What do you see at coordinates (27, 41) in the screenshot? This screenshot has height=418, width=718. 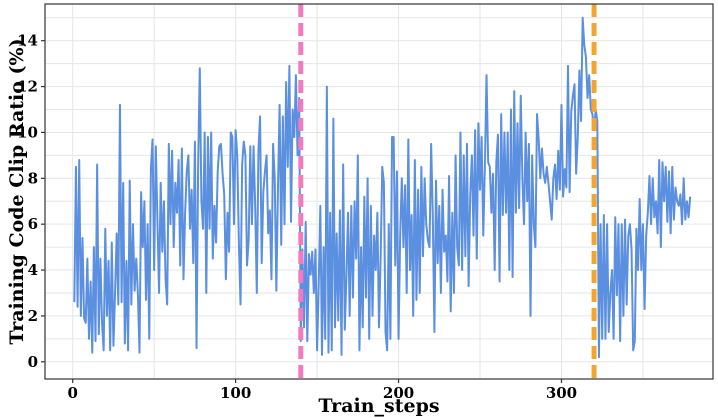 I see `y-tick-label: 14` at bounding box center [27, 41].